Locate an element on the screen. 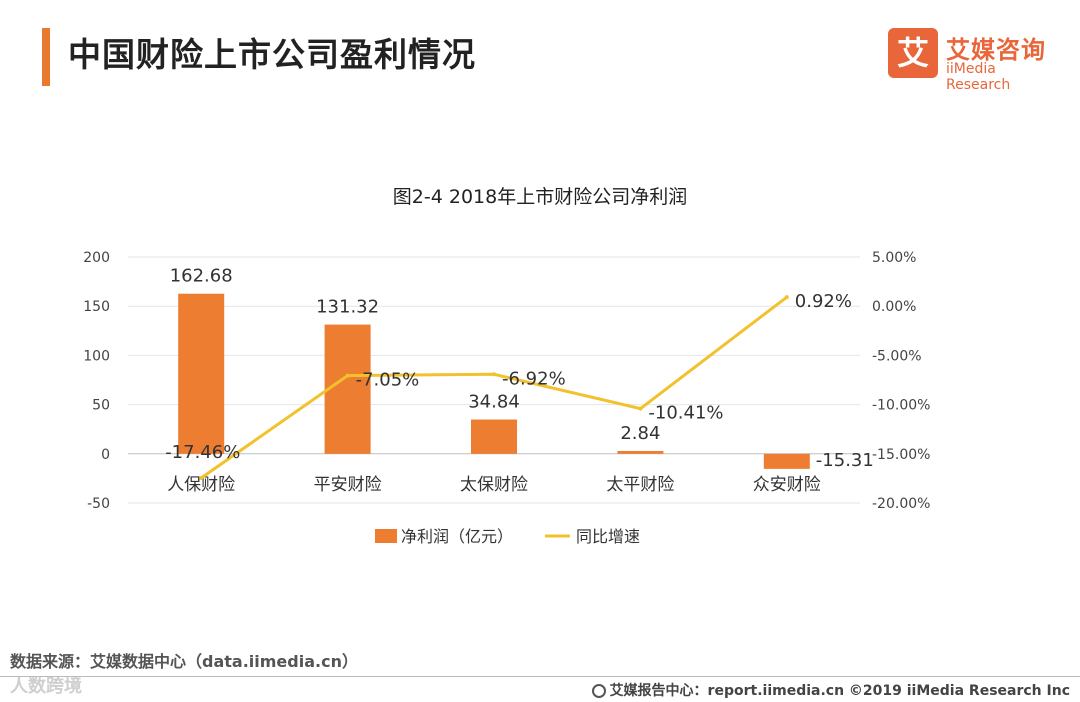 Image resolution: width=1080 pixels, height=702 pixels. y-right-tick-label: -15.00% is located at coordinates (901, 455).